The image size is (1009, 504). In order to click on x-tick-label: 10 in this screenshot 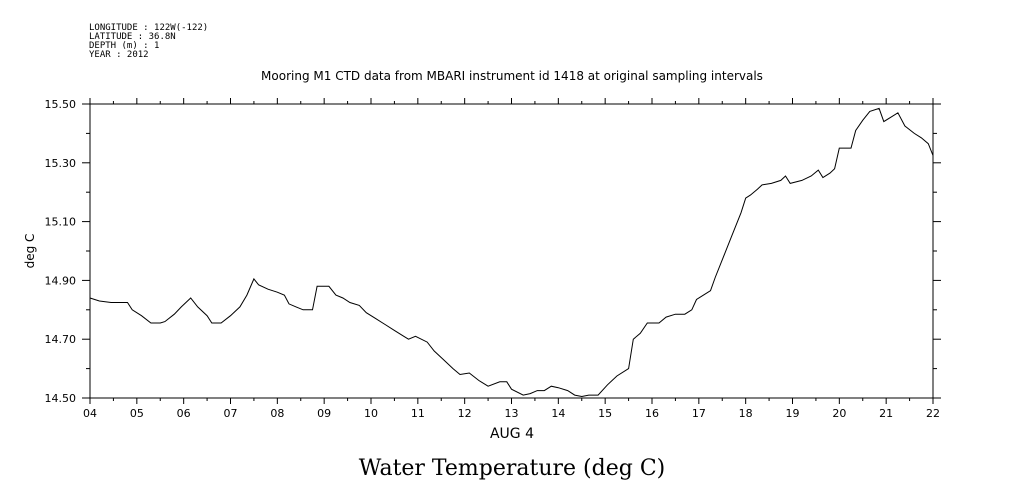, I will do `click(371, 413)`.